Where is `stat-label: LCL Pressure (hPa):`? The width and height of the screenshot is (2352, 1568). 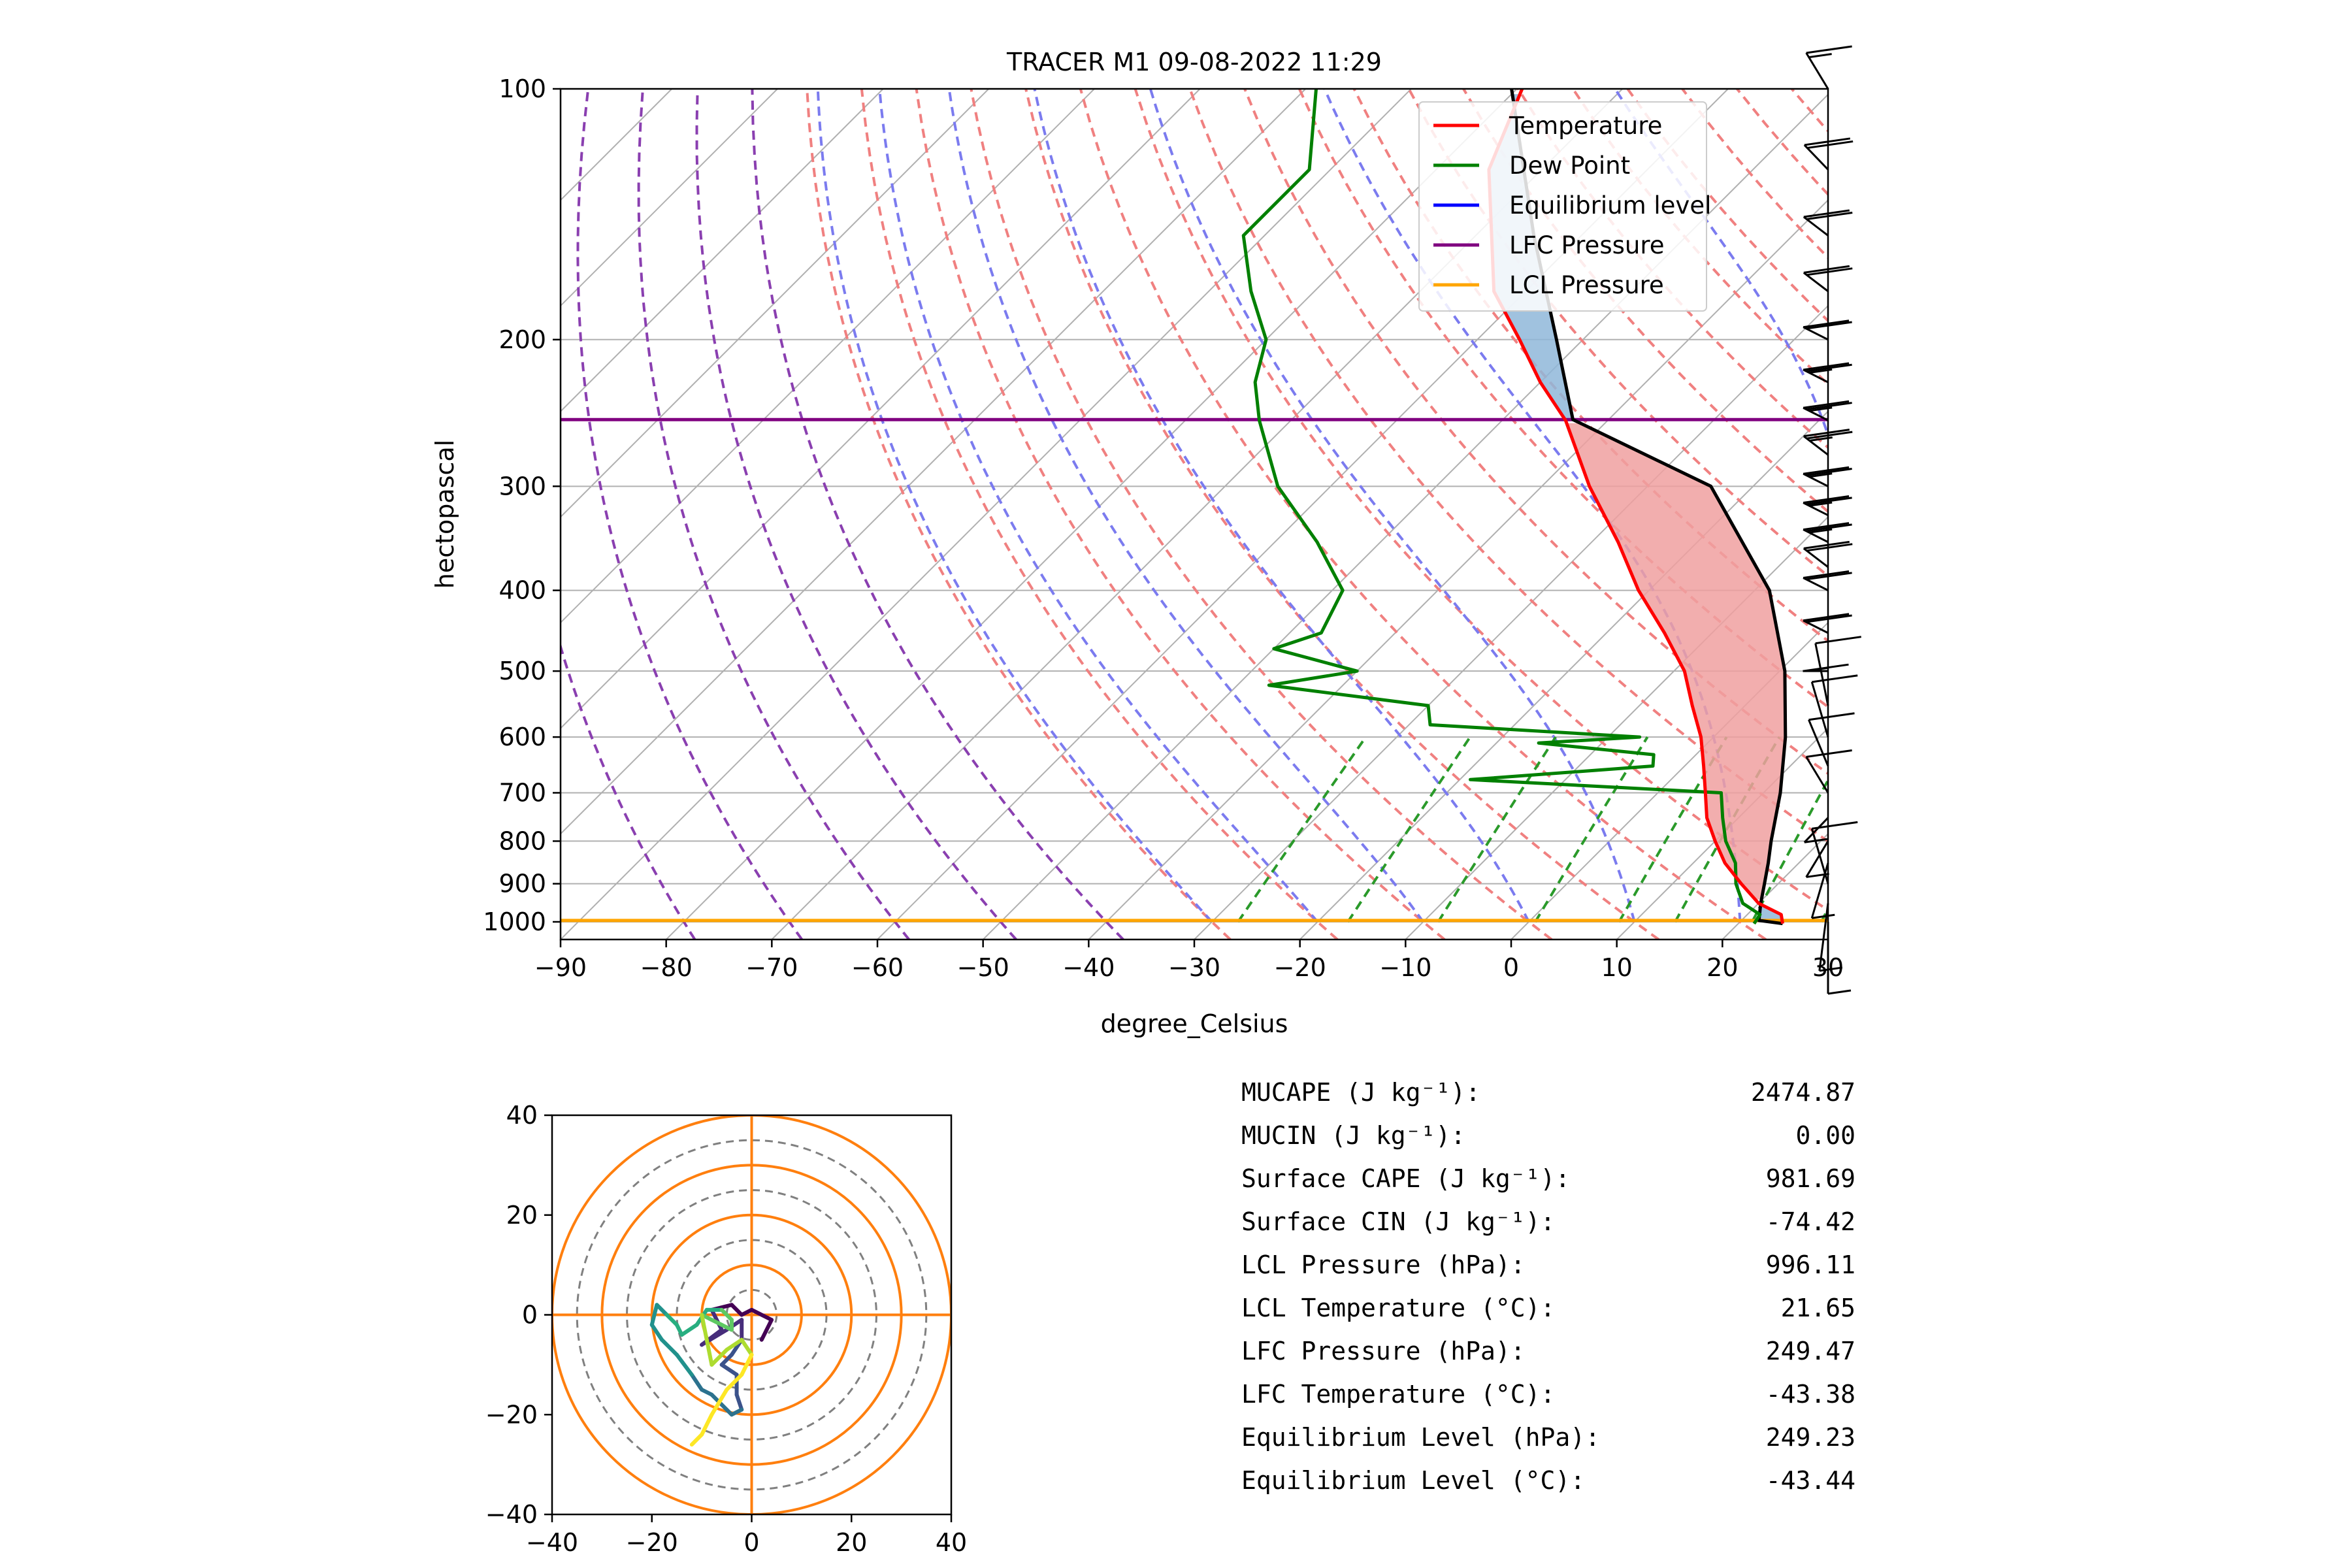
stat-label: LCL Pressure (hPa): is located at coordinates (1383, 1264).